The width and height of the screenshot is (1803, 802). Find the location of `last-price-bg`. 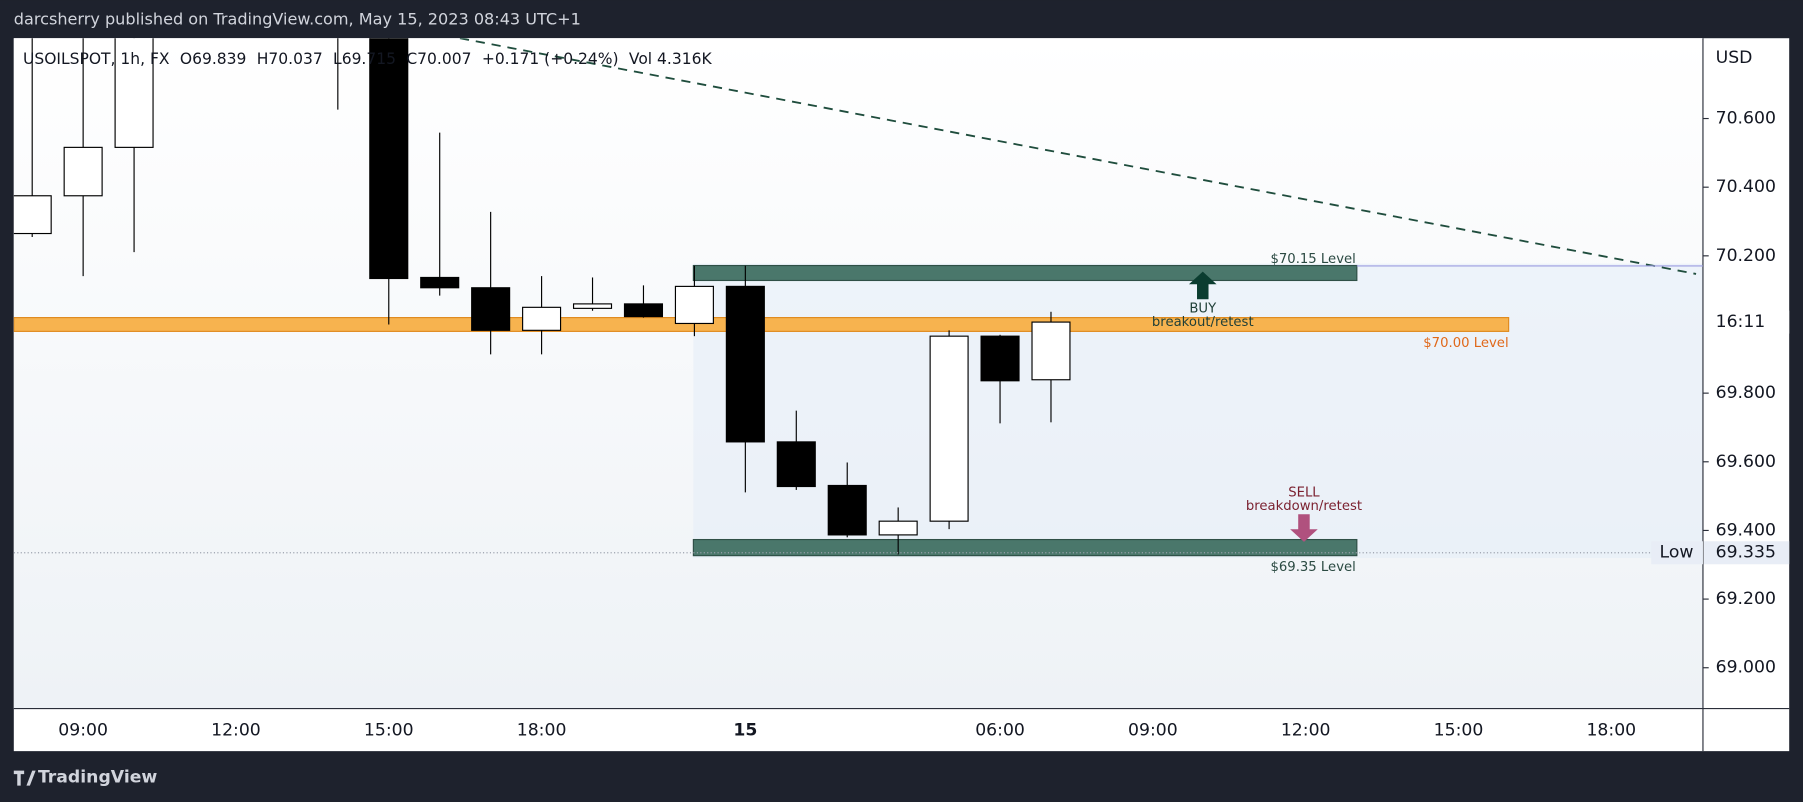

last-price-bg is located at coordinates (1747, 322).